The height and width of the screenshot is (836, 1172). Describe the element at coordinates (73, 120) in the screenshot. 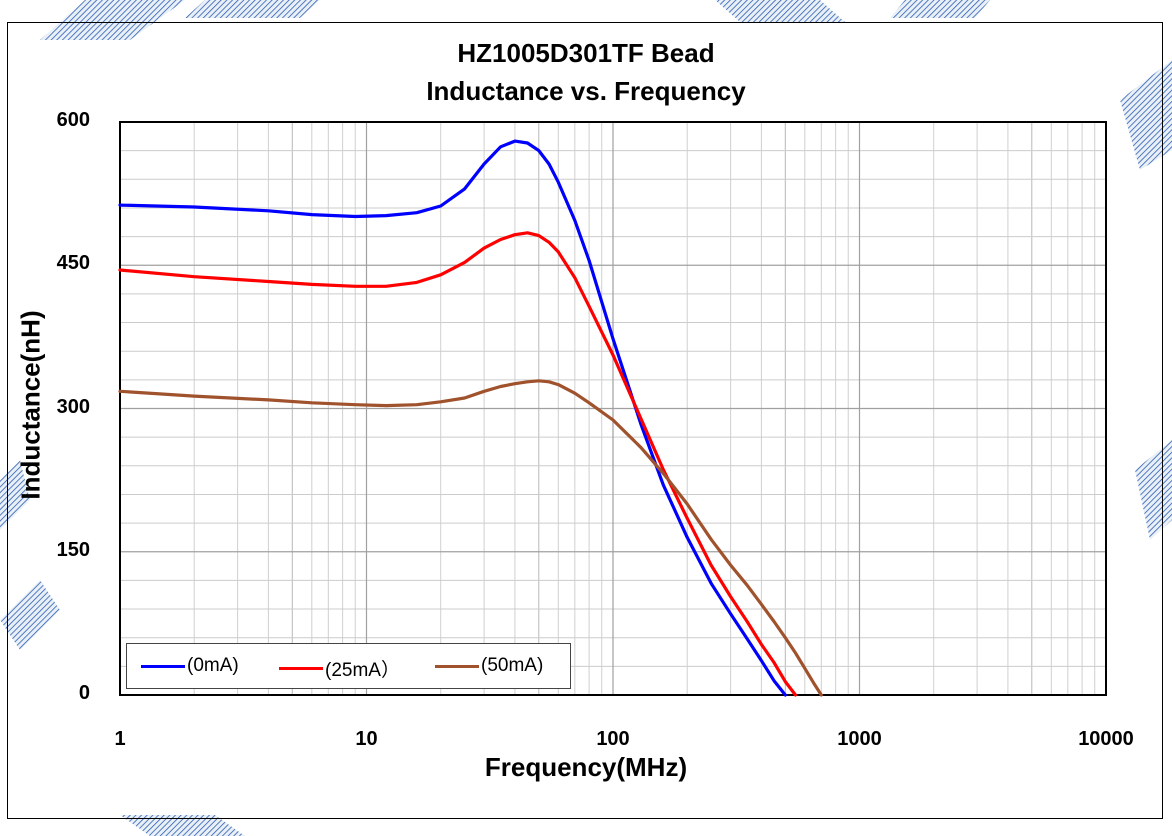

I see `y-tick-label: 600` at that location.